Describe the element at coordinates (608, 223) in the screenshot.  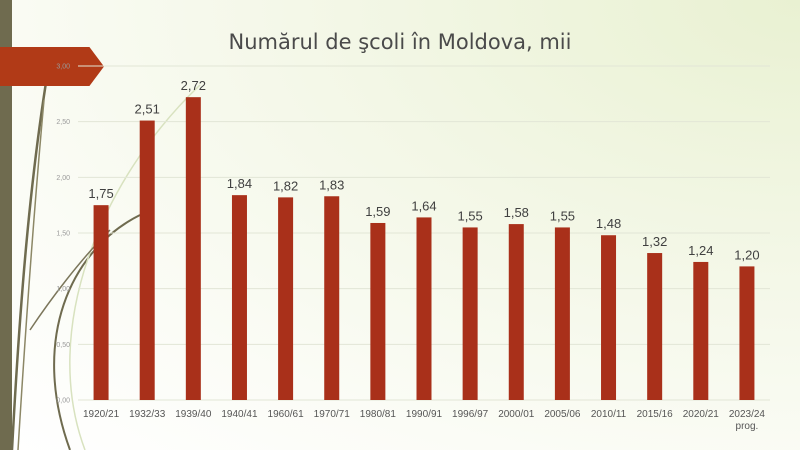
I see `data-label: 1,48` at that location.